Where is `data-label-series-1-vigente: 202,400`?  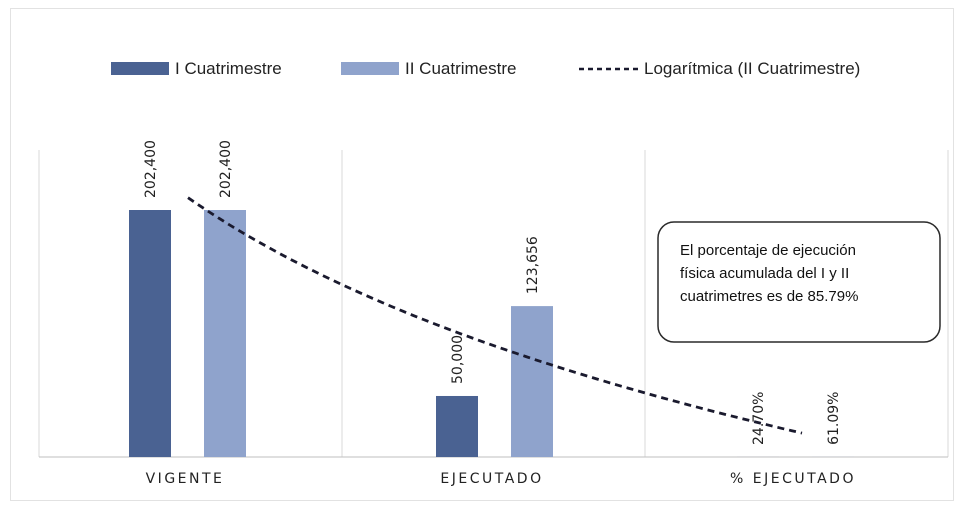 data-label-series-1-vigente: 202,400 is located at coordinates (151, 169).